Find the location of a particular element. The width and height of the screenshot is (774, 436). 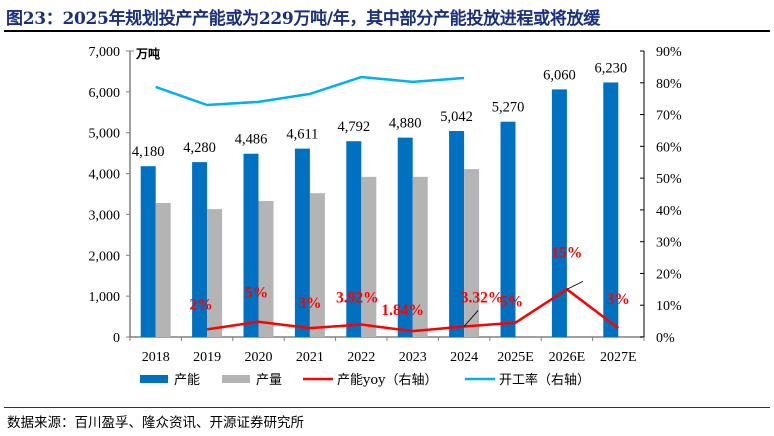

yoy-data-label: 1.84% is located at coordinates (402, 310).